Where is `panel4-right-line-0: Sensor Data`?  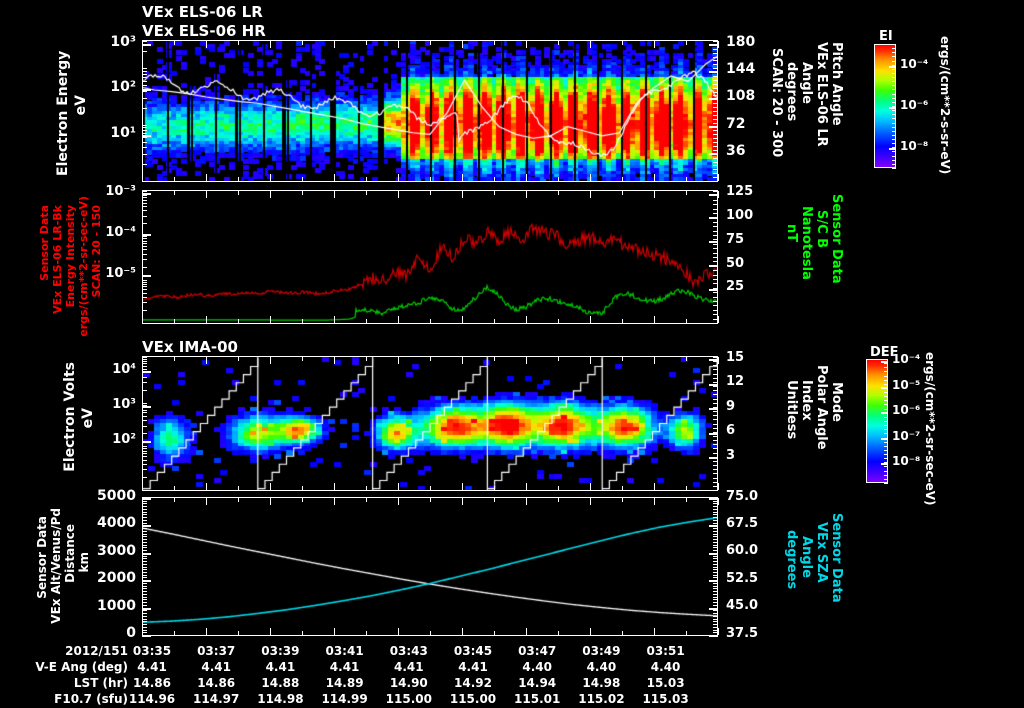 panel4-right-line-0: Sensor Data is located at coordinates (836, 558).